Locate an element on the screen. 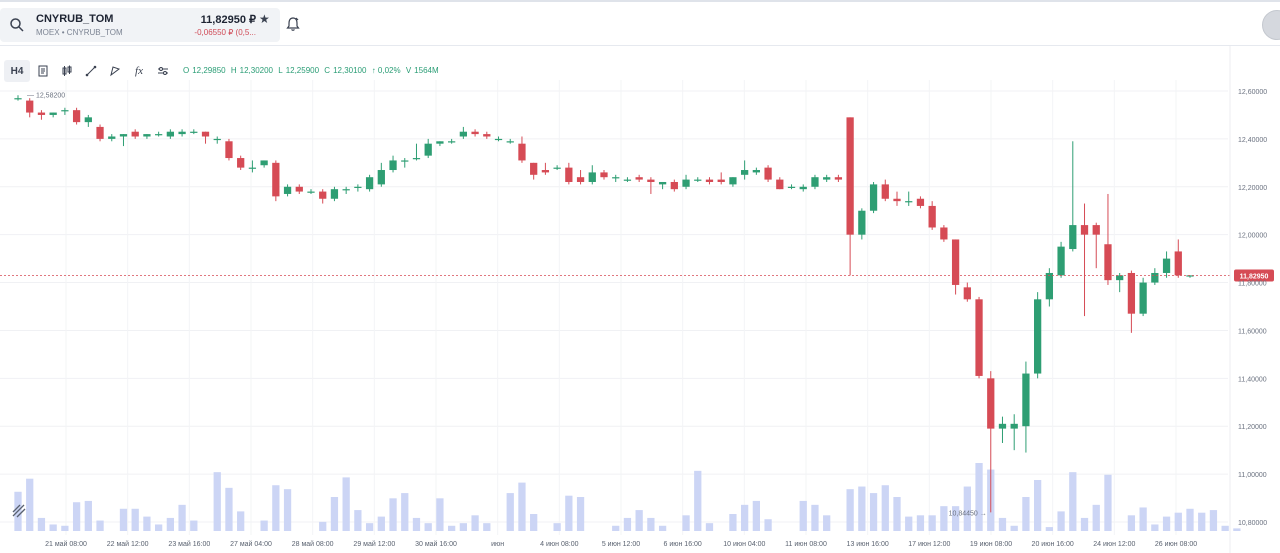 This screenshot has width=1280, height=553. x-tick-label: 10 июн 04:00 is located at coordinates (744, 544).